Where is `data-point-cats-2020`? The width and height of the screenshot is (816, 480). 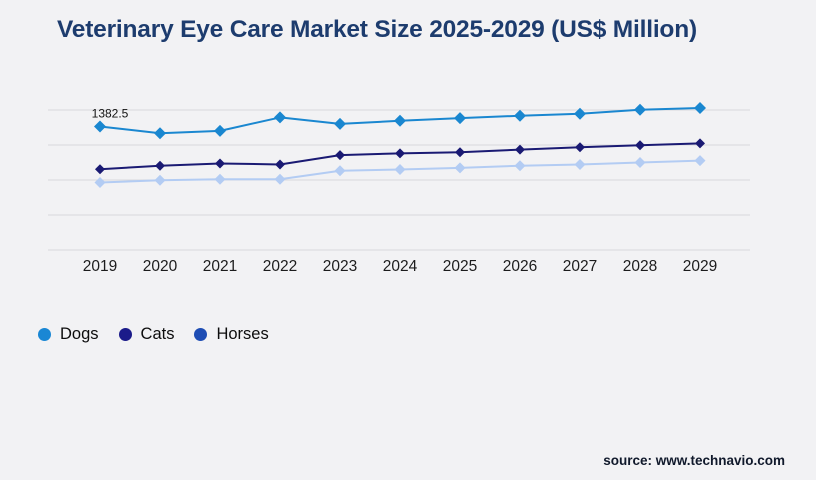
data-point-cats-2020 is located at coordinates (160, 165).